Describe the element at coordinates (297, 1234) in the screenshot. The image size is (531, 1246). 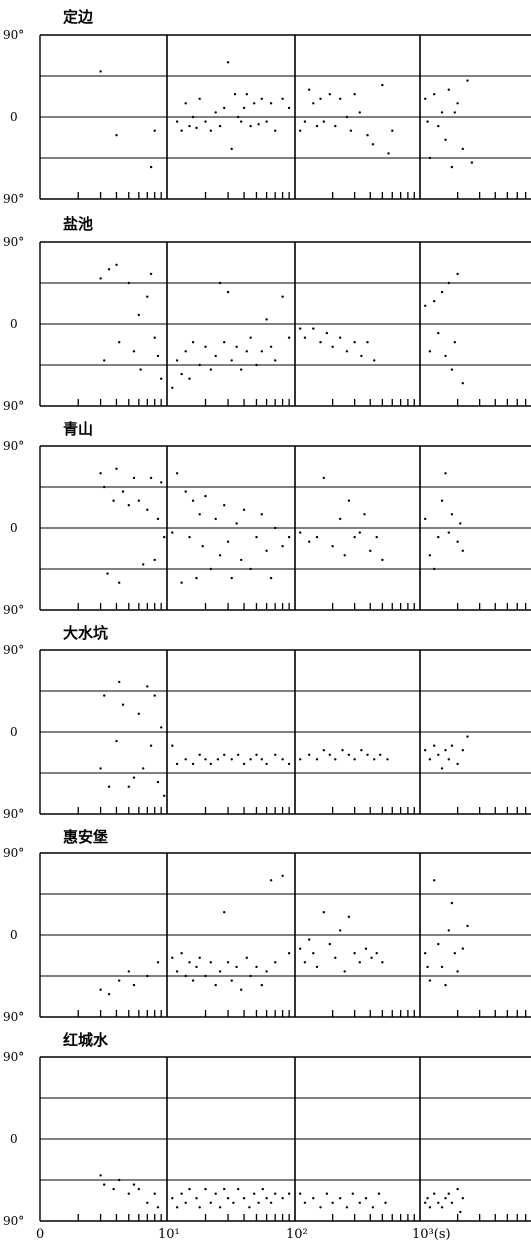
I see `x-tick-label: 10²` at that location.